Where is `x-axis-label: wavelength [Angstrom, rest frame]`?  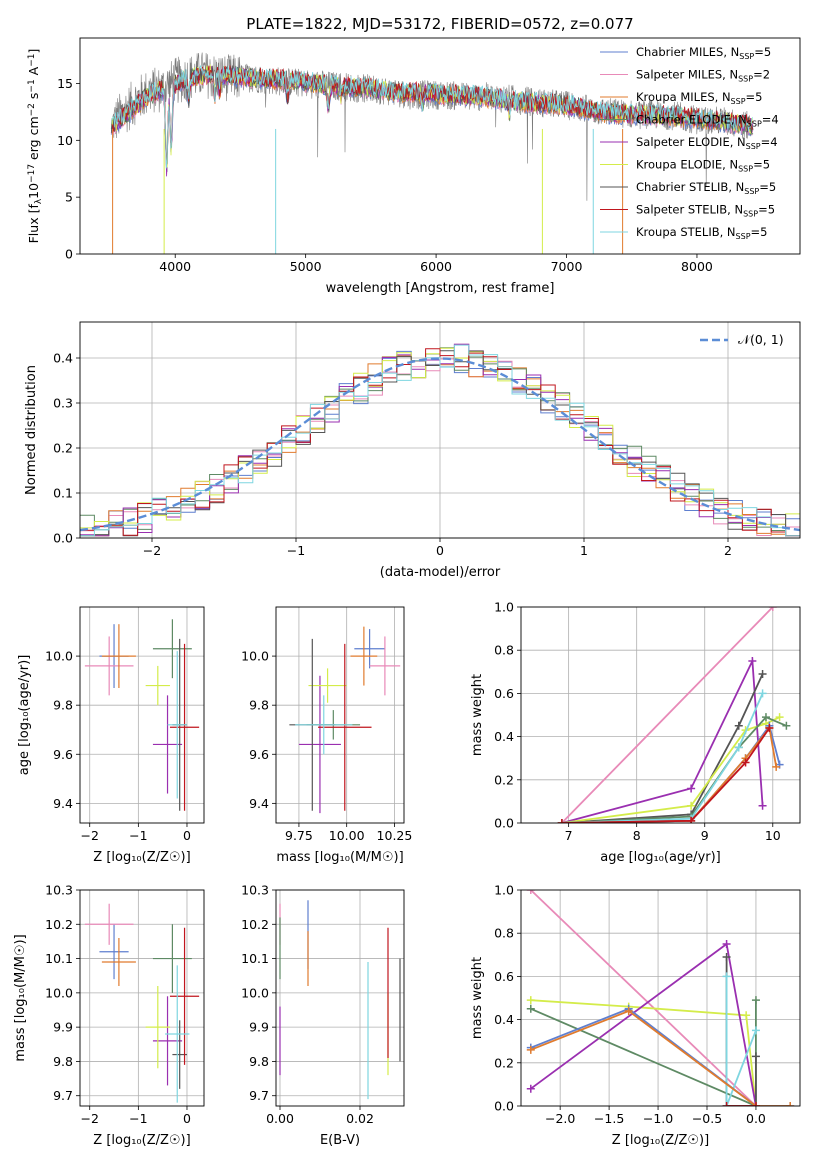 x-axis-label: wavelength [Angstrom, rest frame] is located at coordinates (440, 288).